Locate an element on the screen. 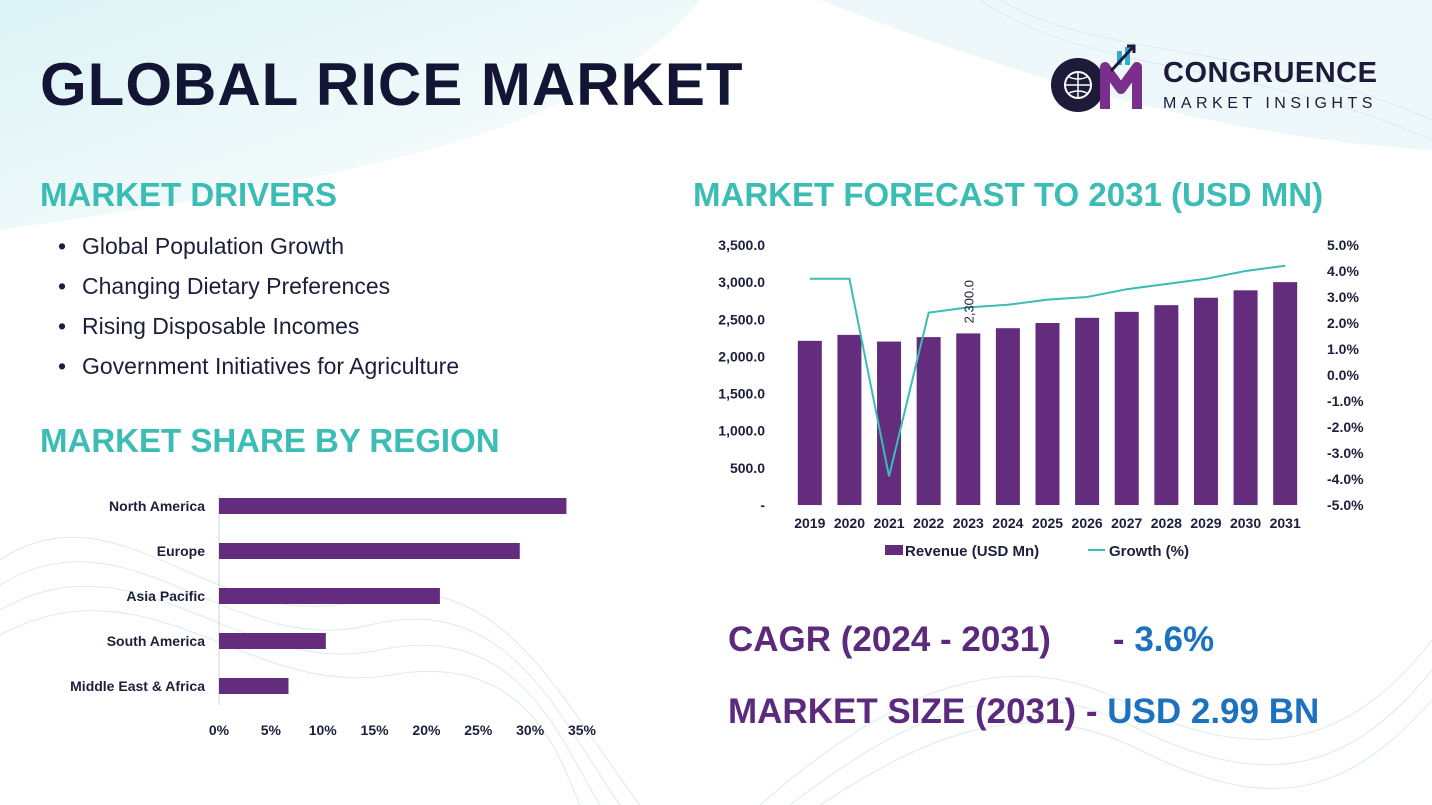 The image size is (1432, 805). x-tick-label: 20% is located at coordinates (426, 730).